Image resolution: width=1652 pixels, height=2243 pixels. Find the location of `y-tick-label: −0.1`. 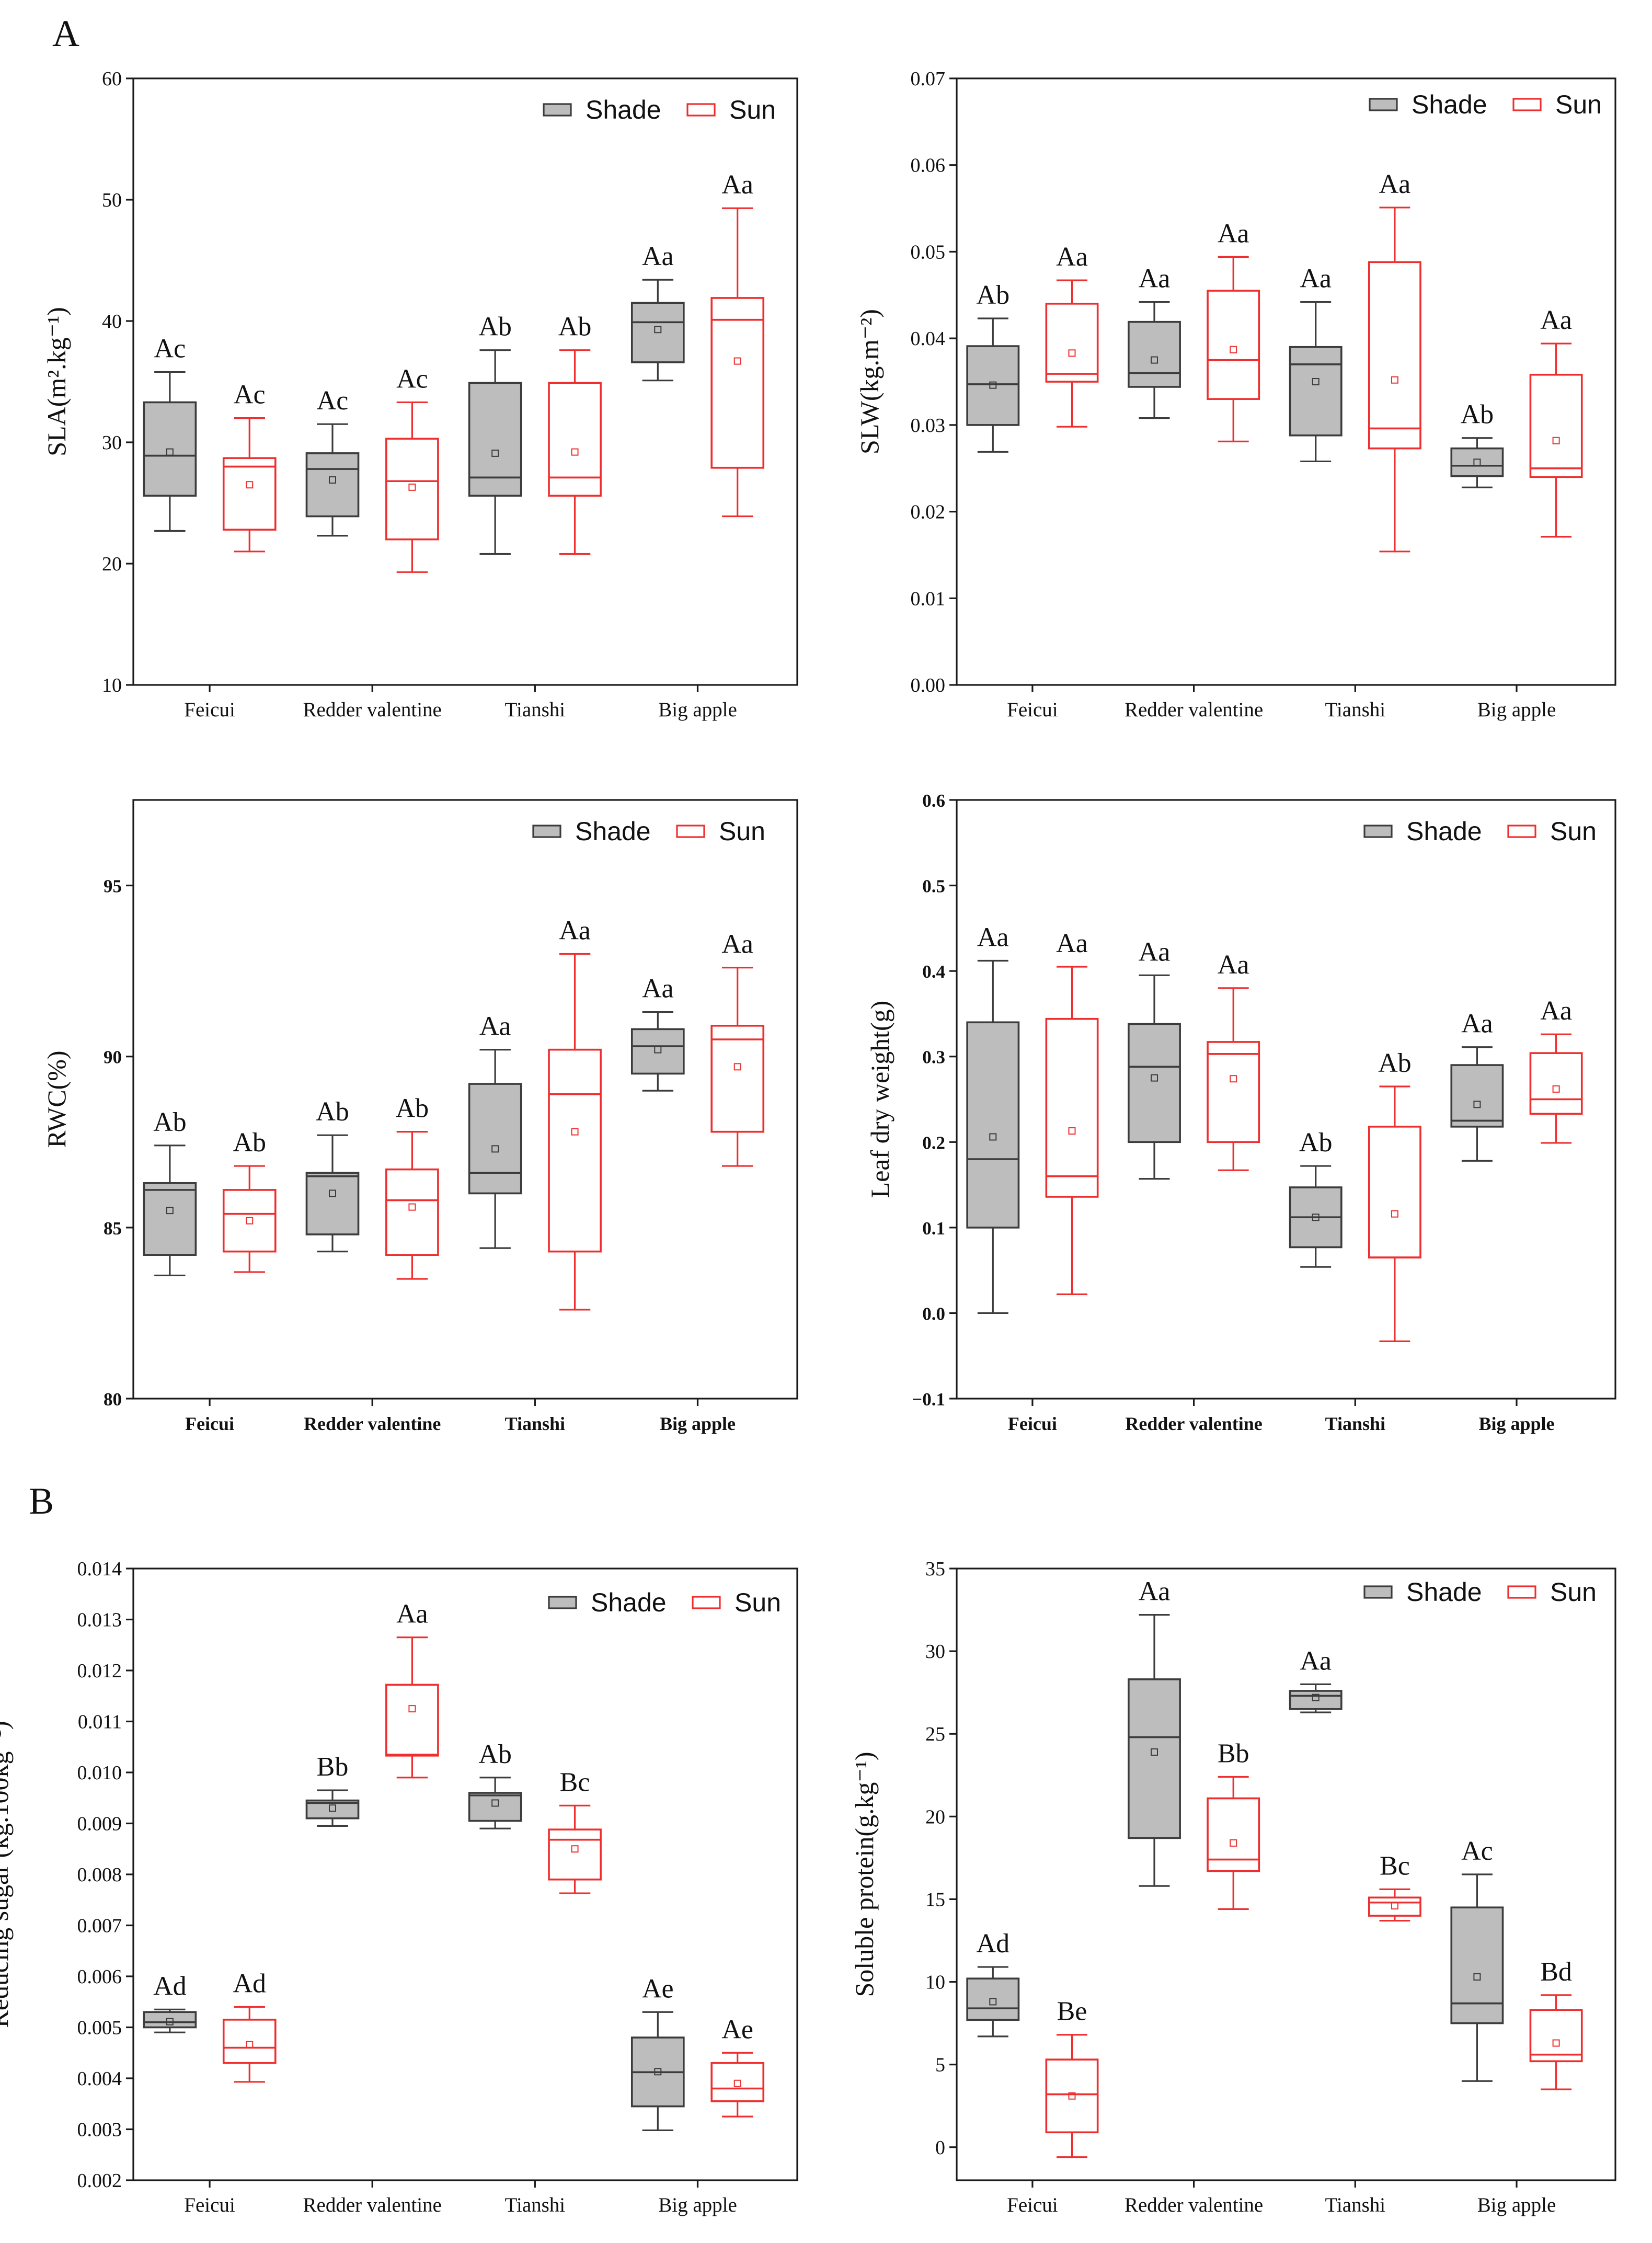

y-tick-label: −0.1 is located at coordinates (928, 1399).